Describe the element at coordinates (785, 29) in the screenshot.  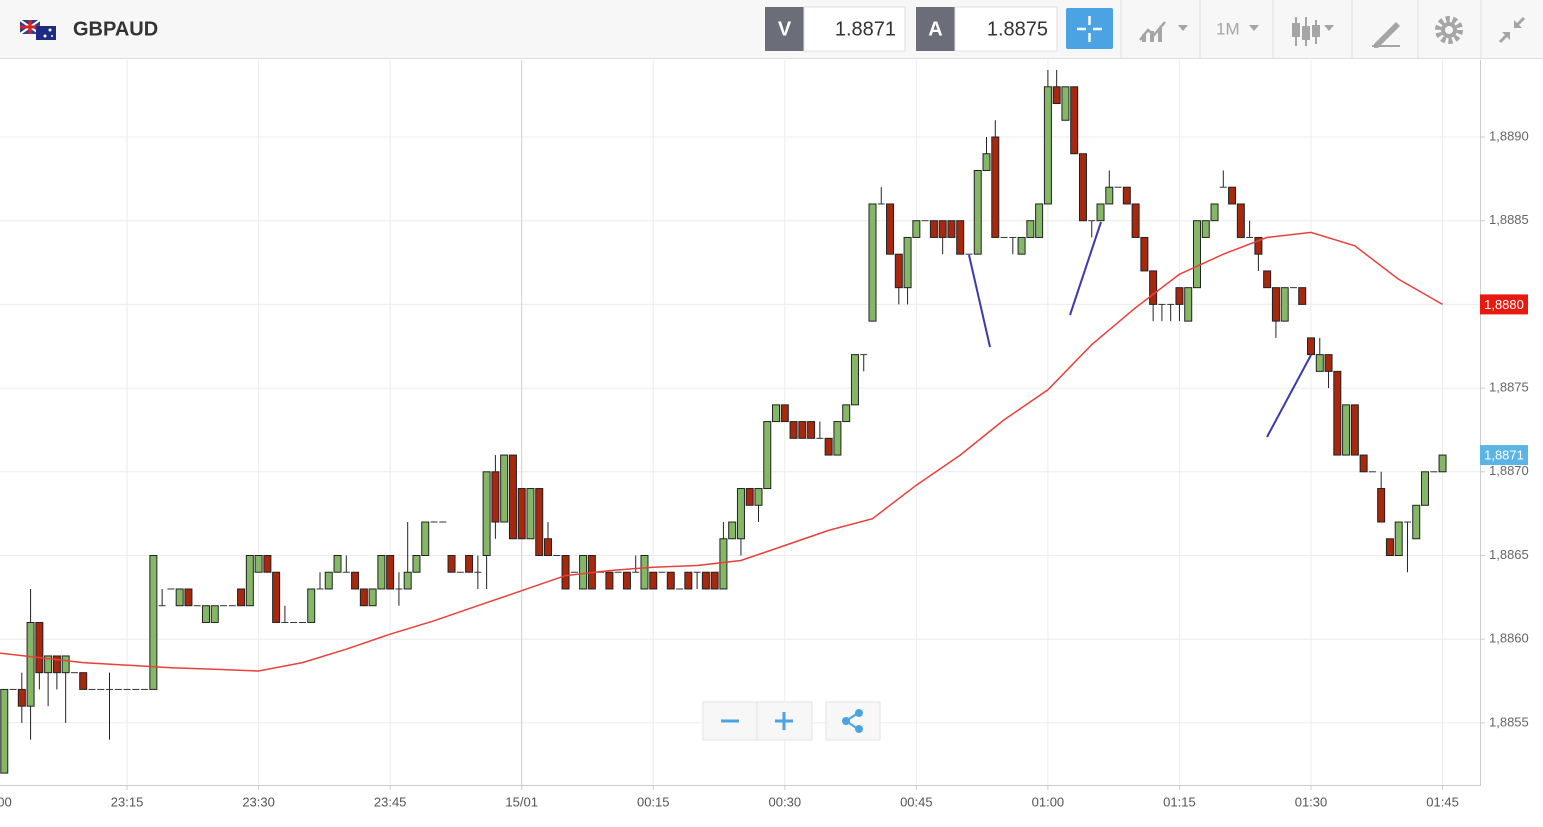
I see `bid-label: V` at that location.